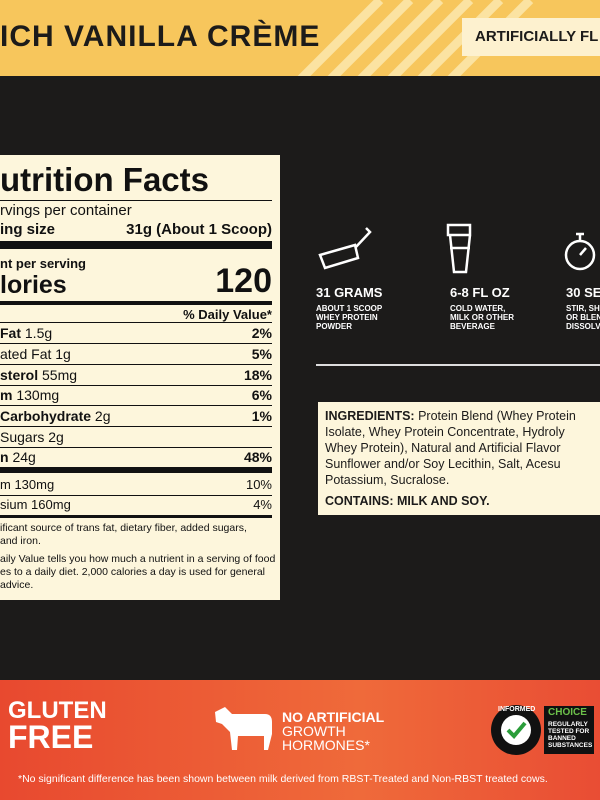  I want to click on daily-value: 1%, so click(261, 416).